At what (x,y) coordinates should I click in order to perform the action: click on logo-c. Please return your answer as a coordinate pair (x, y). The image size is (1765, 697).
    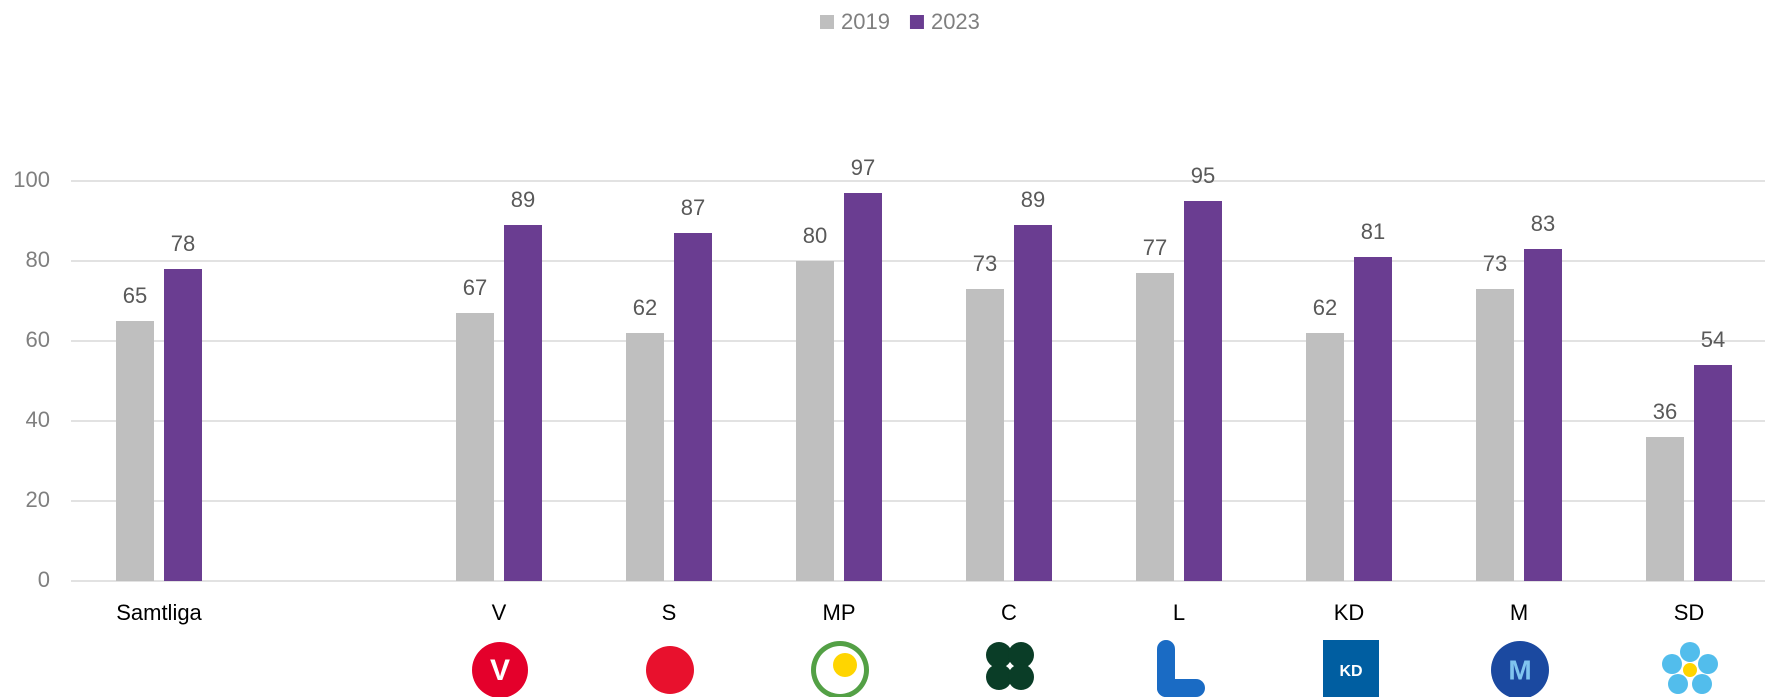
    Looking at the image, I should click on (1010, 666).